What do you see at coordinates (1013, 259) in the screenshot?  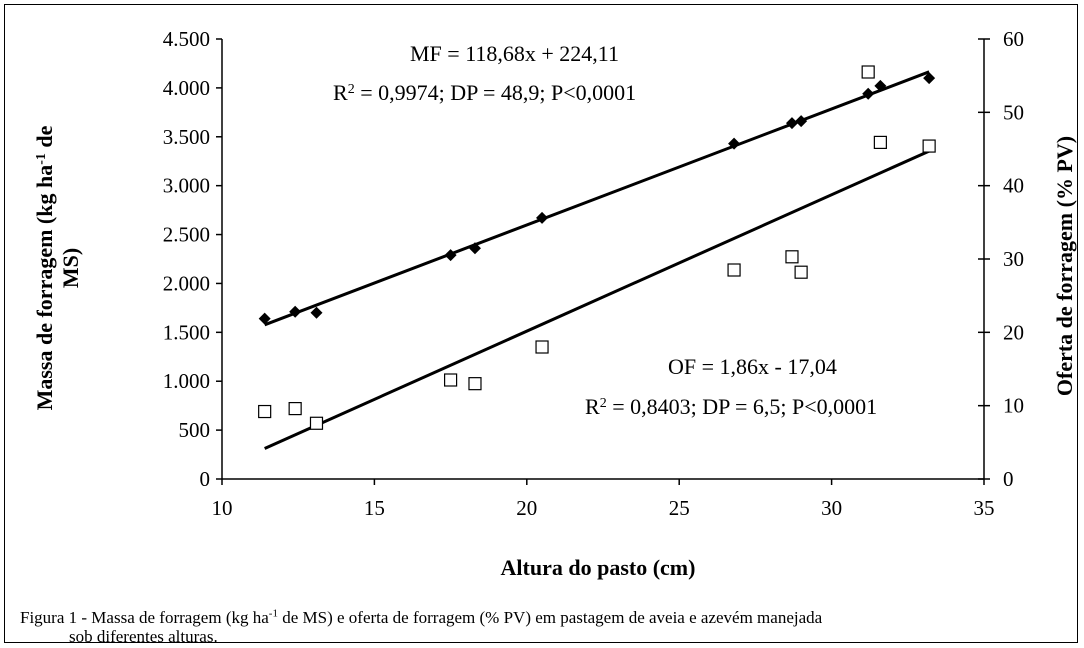 I see `y-tick-label-right: 30` at bounding box center [1013, 259].